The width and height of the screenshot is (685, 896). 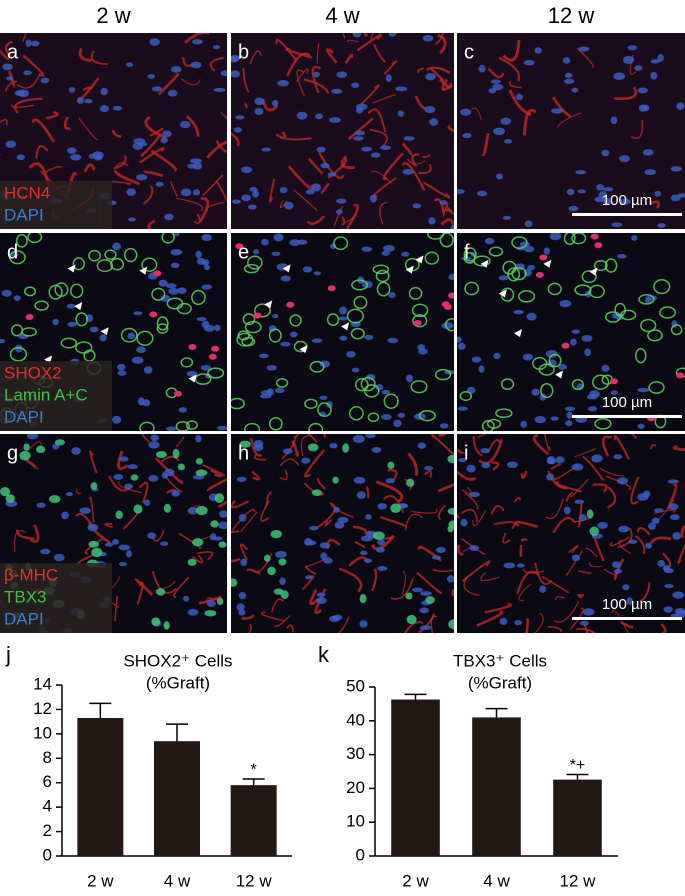 What do you see at coordinates (47, 757) in the screenshot?
I see `y-tick-label: 8` at bounding box center [47, 757].